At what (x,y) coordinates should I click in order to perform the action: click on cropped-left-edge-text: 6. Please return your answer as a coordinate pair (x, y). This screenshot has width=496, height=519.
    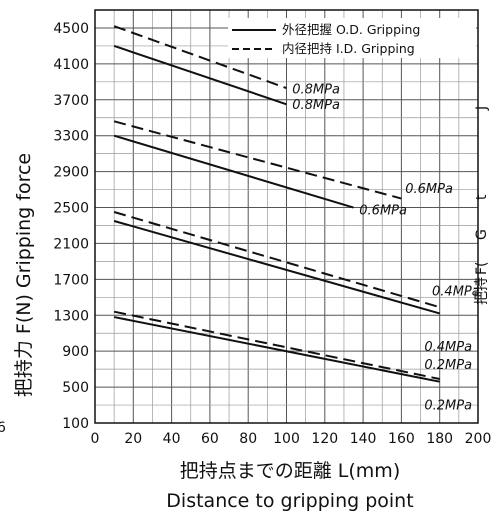
    Looking at the image, I should click on (3, 428).